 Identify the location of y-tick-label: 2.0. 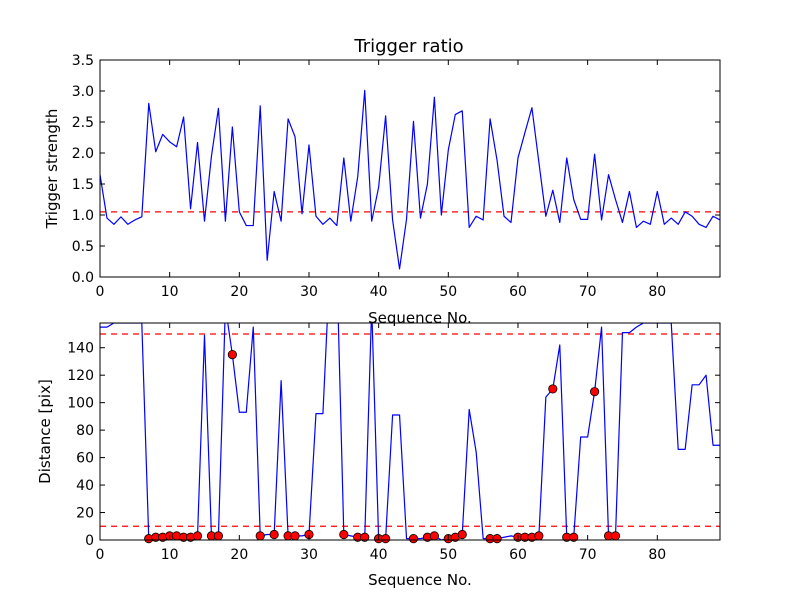
(83, 154).